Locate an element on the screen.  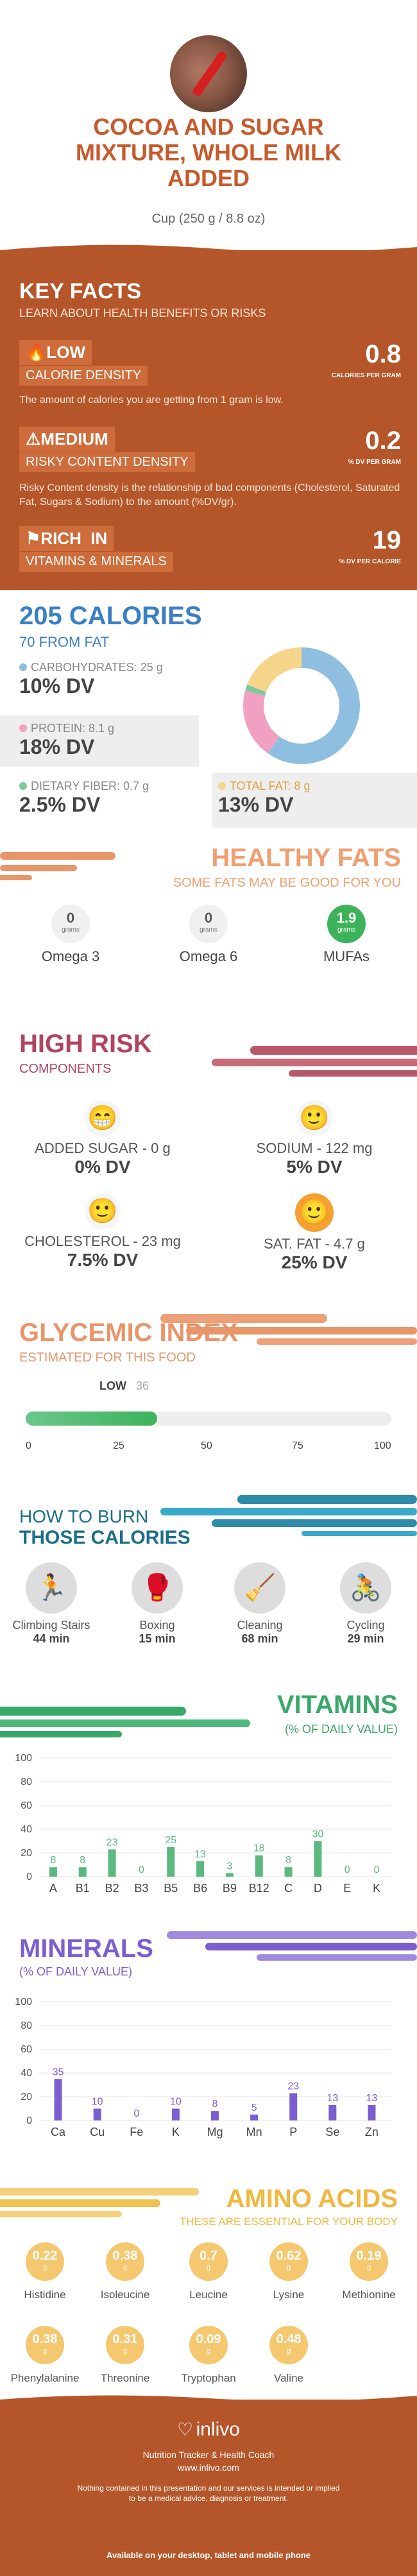
bar-value-label: 30 is located at coordinates (318, 1834).